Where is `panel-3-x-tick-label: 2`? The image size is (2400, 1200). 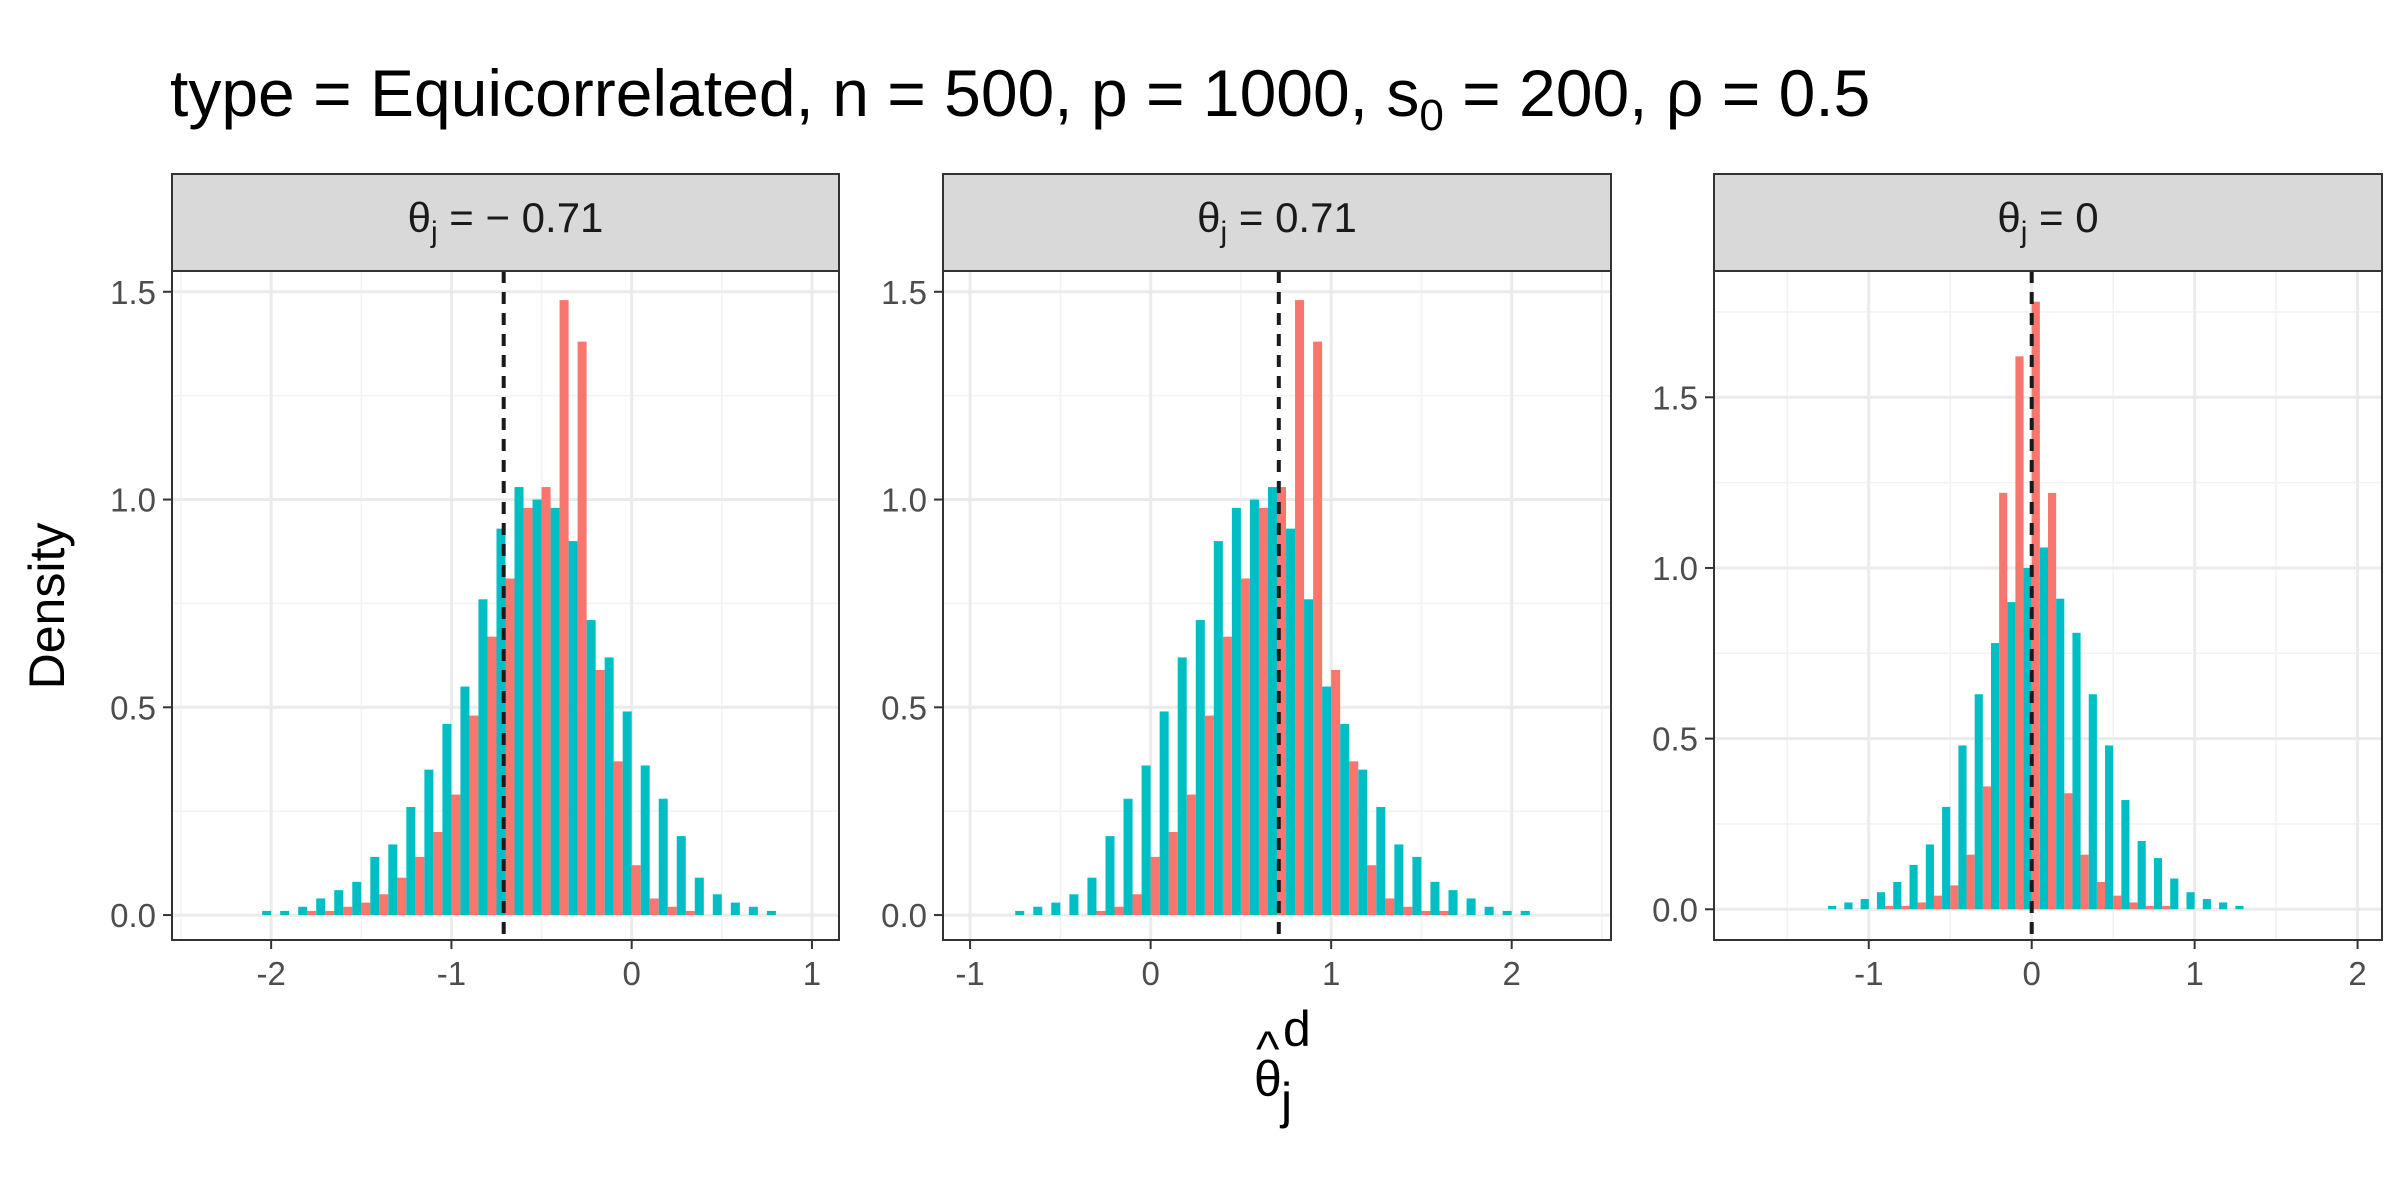 panel-3-x-tick-label: 2 is located at coordinates (2357, 973).